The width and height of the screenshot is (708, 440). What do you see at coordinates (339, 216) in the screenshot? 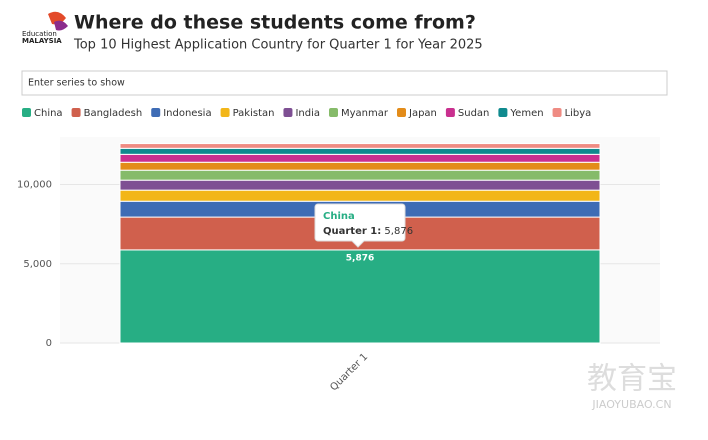
I see `tooltip-title: China` at bounding box center [339, 216].